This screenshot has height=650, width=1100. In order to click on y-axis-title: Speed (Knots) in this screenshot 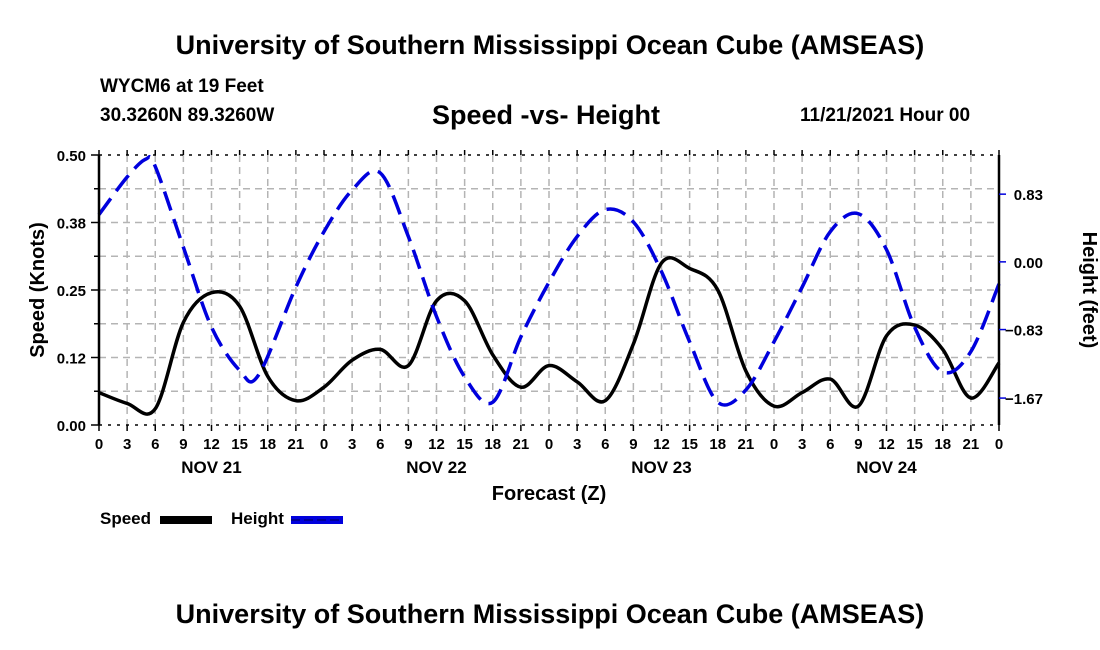, I will do `click(38, 290)`.